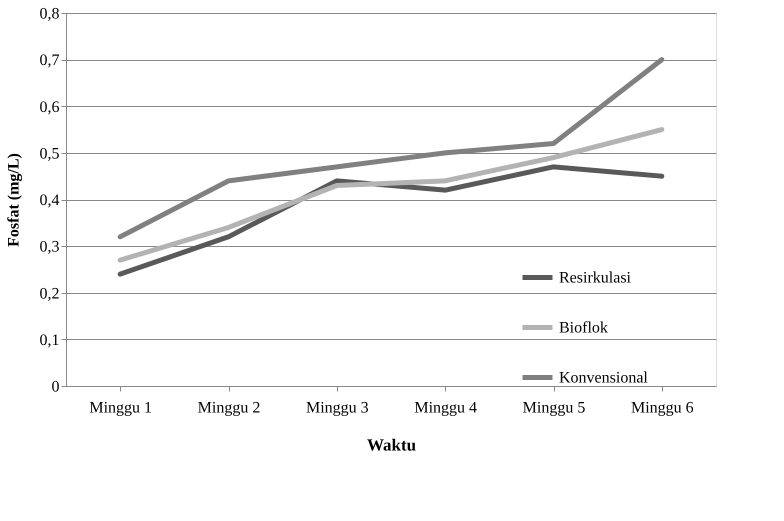 Image resolution: width=784 pixels, height=521 pixels. Describe the element at coordinates (446, 408) in the screenshot. I see `x-tick-label: Minggu 4` at that location.